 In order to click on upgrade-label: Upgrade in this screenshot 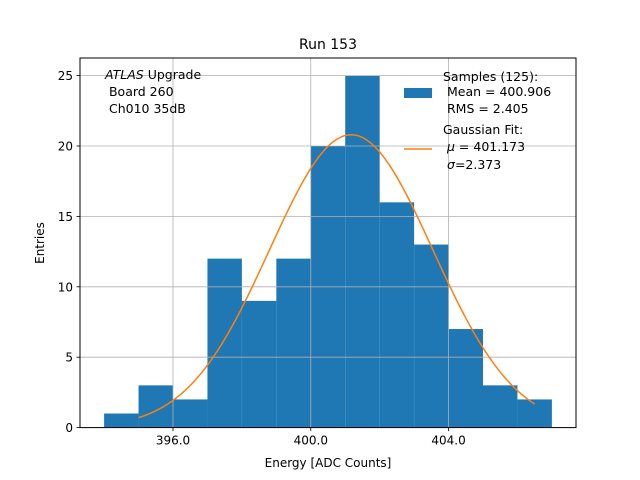, I will do `click(173, 74)`.